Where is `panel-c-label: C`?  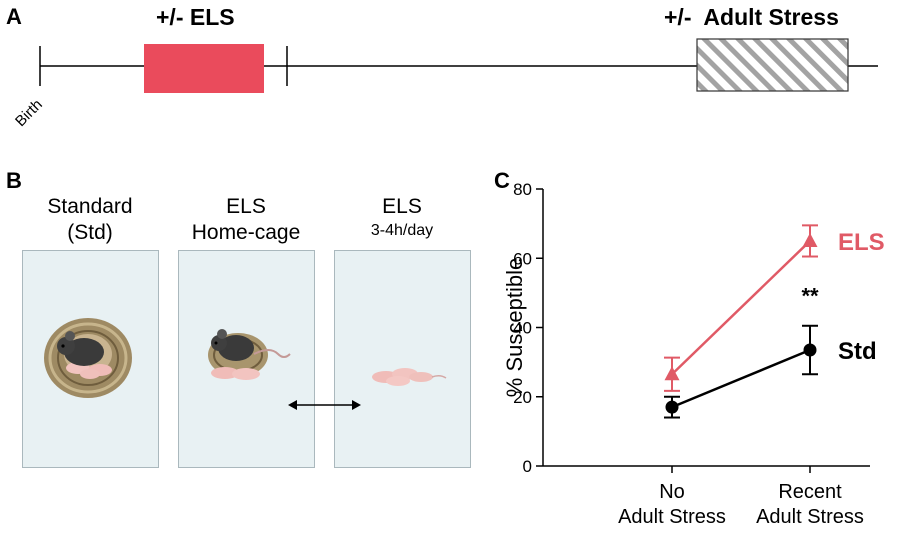
panel-c-label: C is located at coordinates (502, 180).